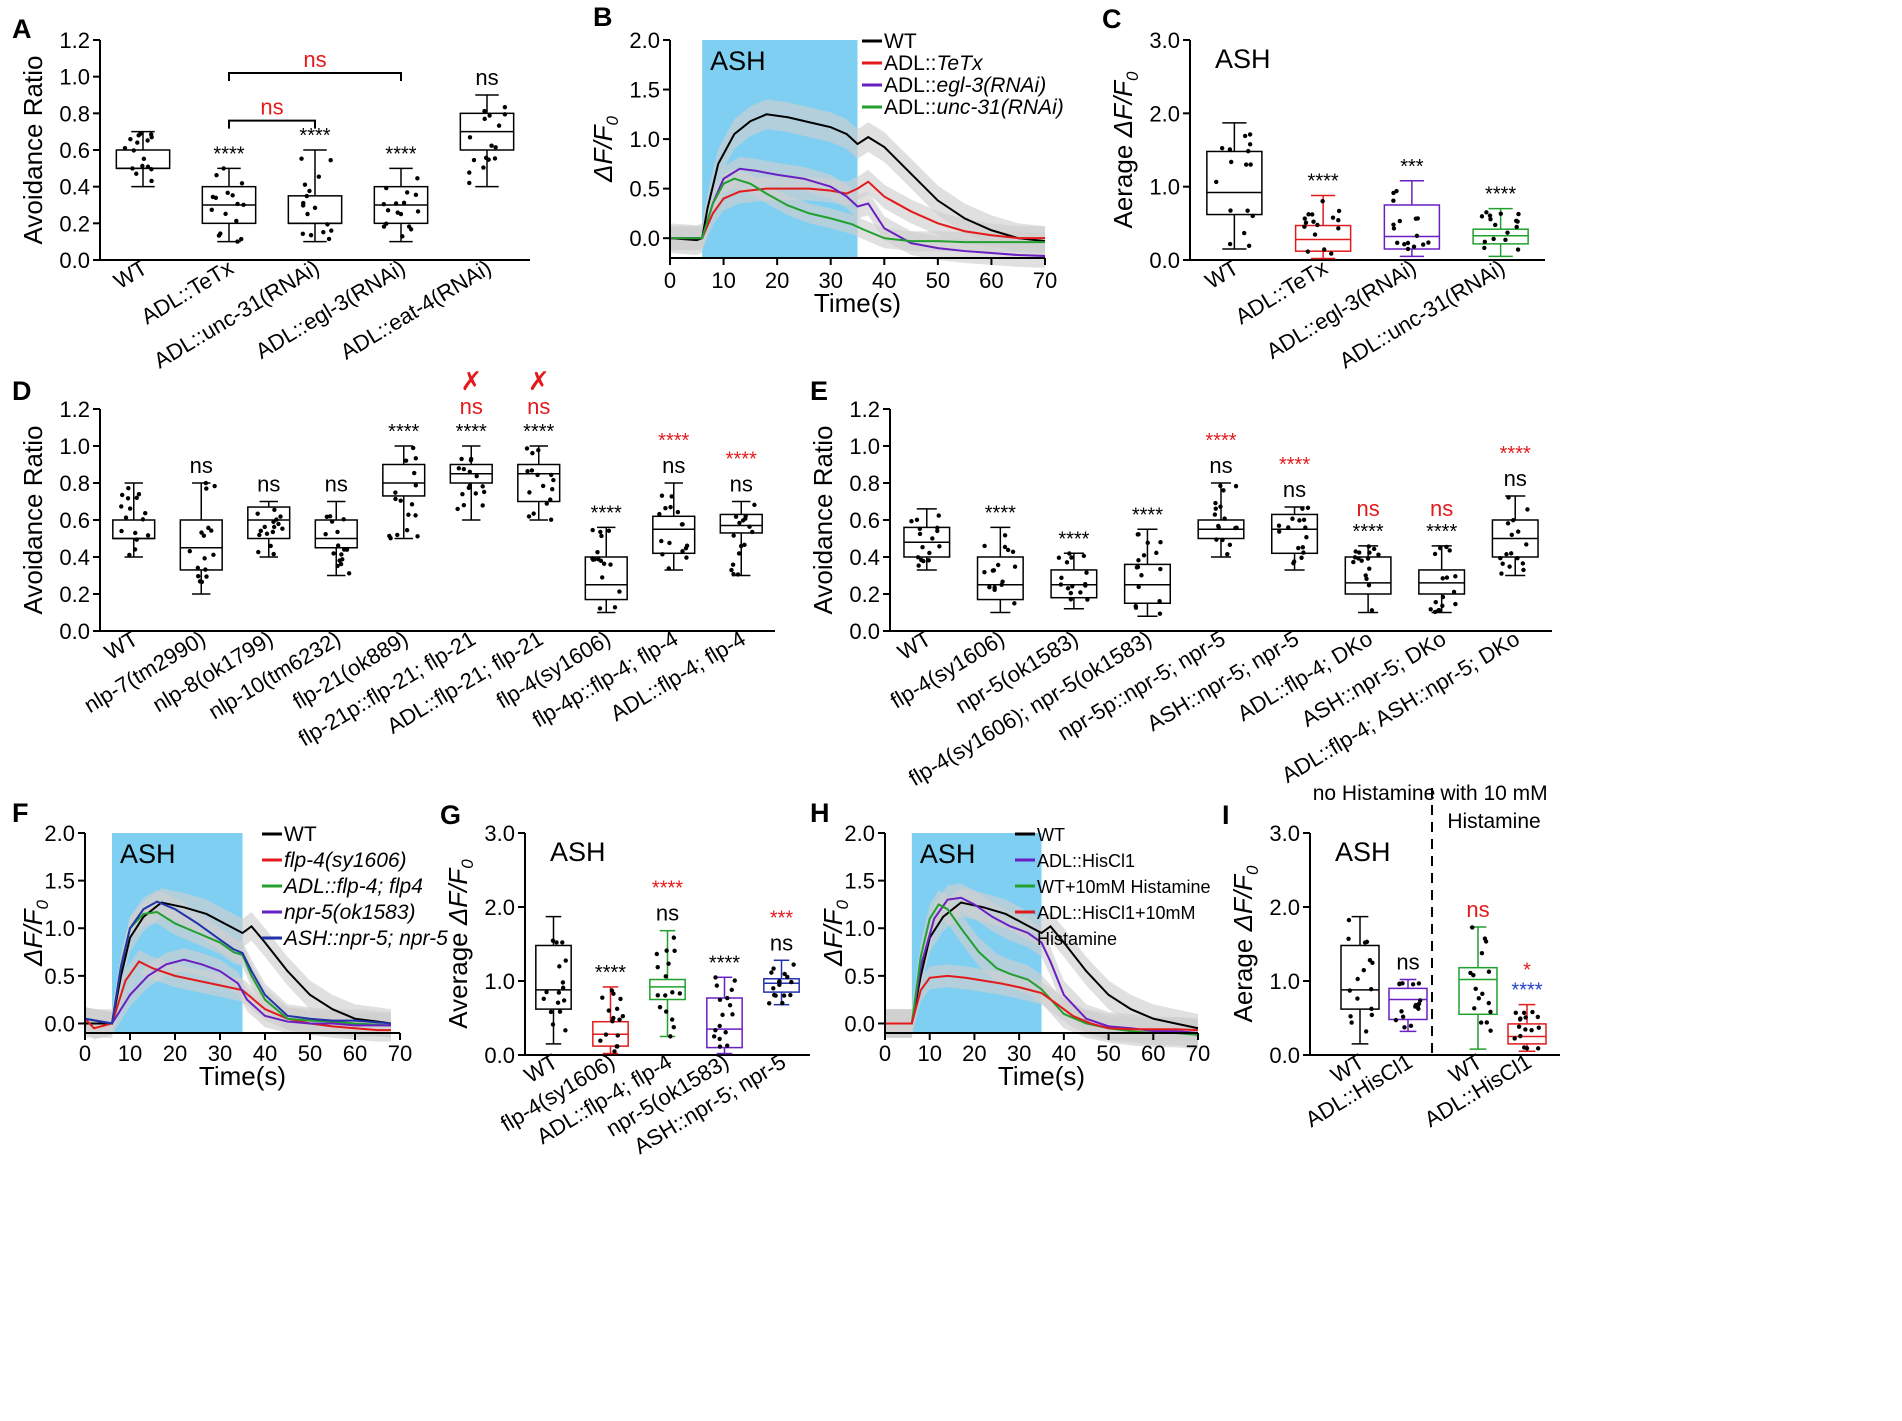 This screenshot has height=1421, width=1902. What do you see at coordinates (1125, 150) in the screenshot?
I see `y-axis-title: Aerage ΔF/F0` at bounding box center [1125, 150].